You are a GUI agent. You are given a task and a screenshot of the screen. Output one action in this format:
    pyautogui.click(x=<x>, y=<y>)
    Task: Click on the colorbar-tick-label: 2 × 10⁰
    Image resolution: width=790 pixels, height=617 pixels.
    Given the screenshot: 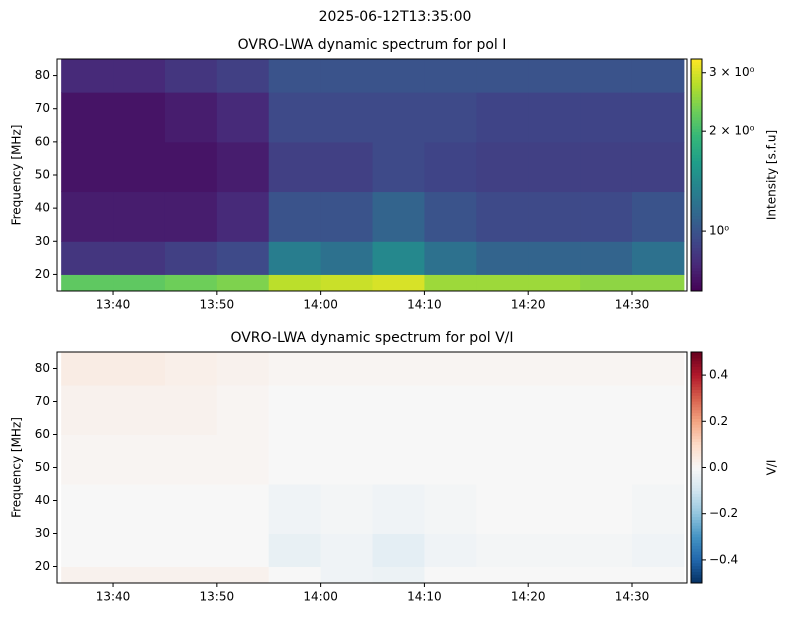 What is the action you would take?
    pyautogui.click(x=732, y=131)
    